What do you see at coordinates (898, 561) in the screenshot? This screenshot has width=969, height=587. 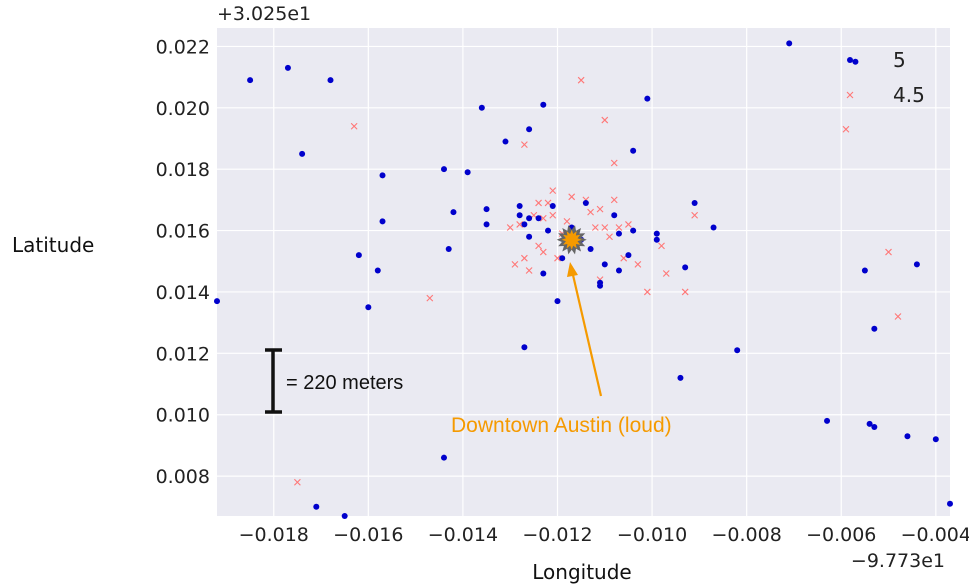 I see `x-offset-label: −9.773e1` at bounding box center [898, 561].